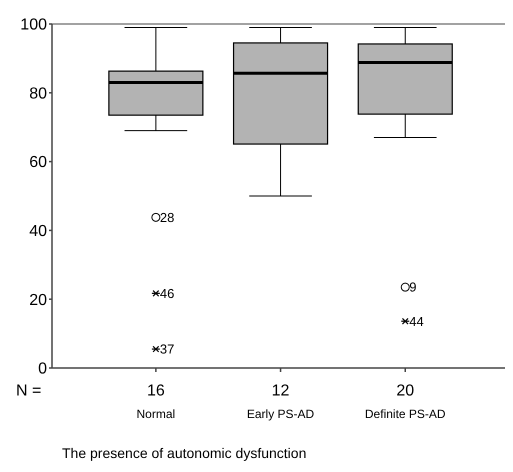 The image size is (513, 472). I want to click on annotation: 20, so click(405, 391).